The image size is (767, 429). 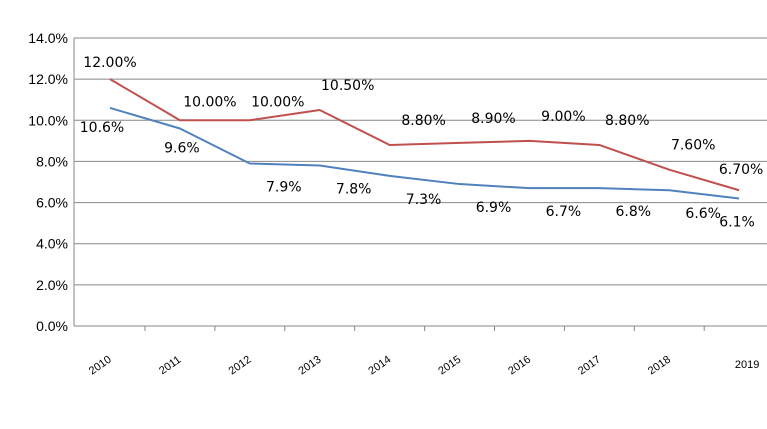 I want to click on data-label: 10.6%, so click(x=102, y=128).